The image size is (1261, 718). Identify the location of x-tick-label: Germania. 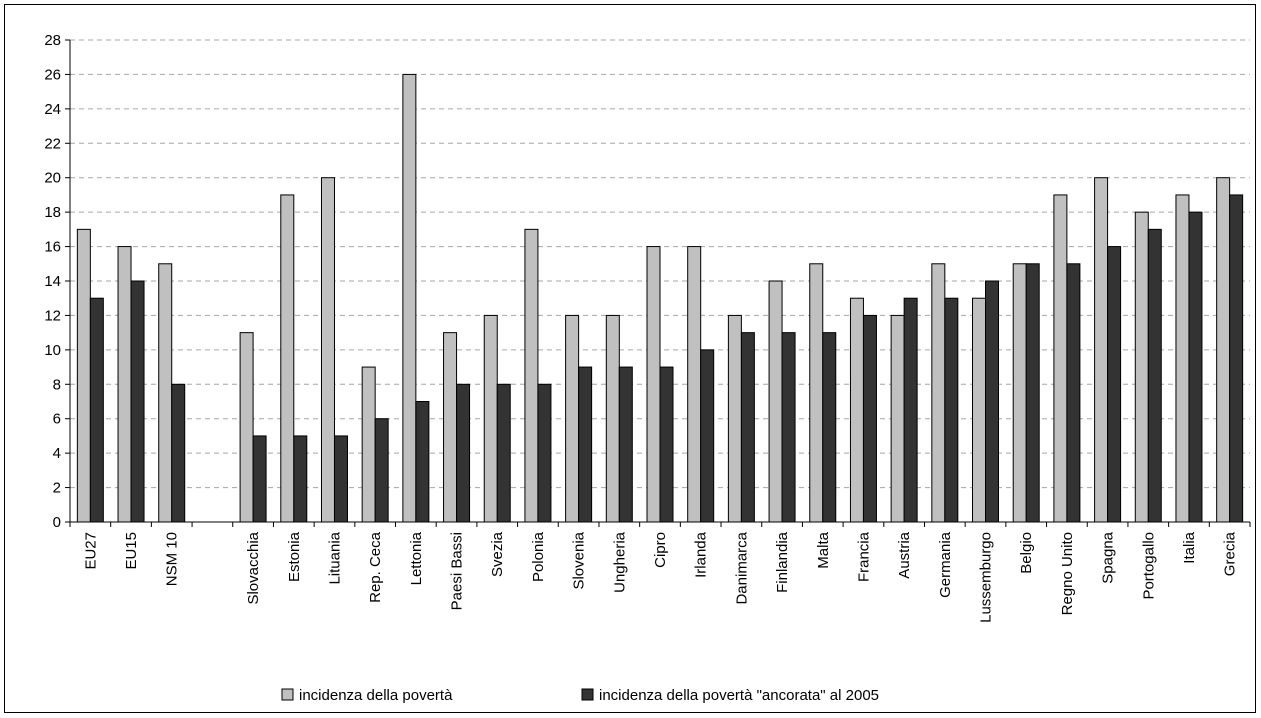
(945, 564).